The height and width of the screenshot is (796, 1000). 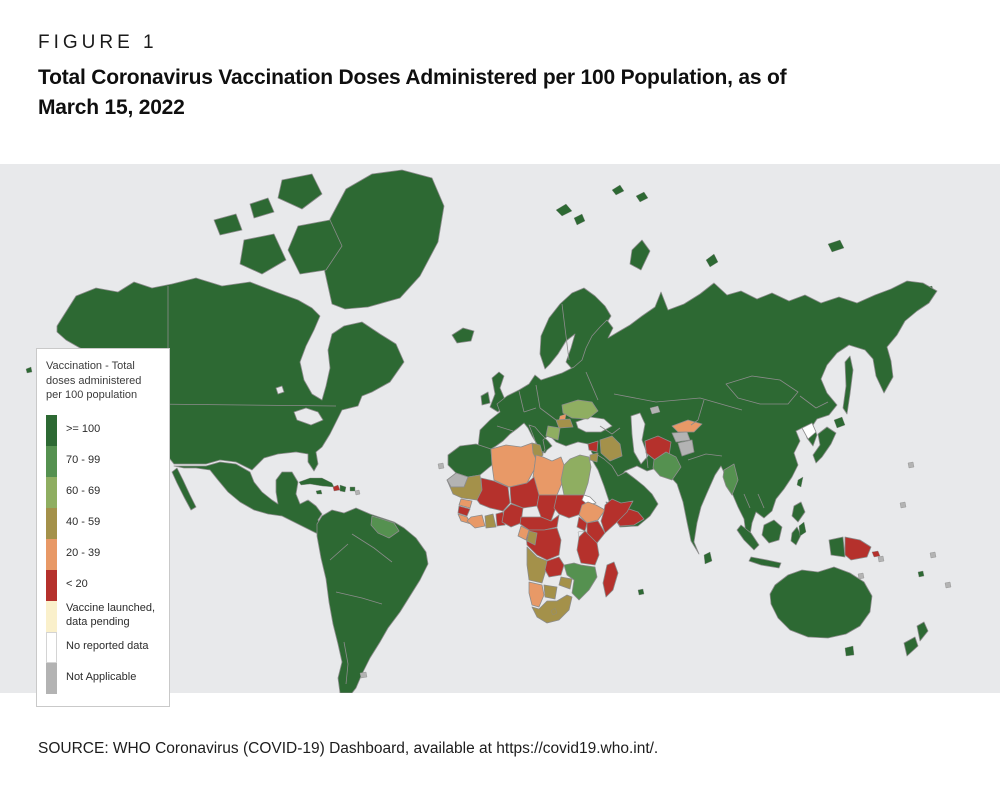 What do you see at coordinates (565, 332) in the screenshot?
I see `border-norway-sweden` at bounding box center [565, 332].